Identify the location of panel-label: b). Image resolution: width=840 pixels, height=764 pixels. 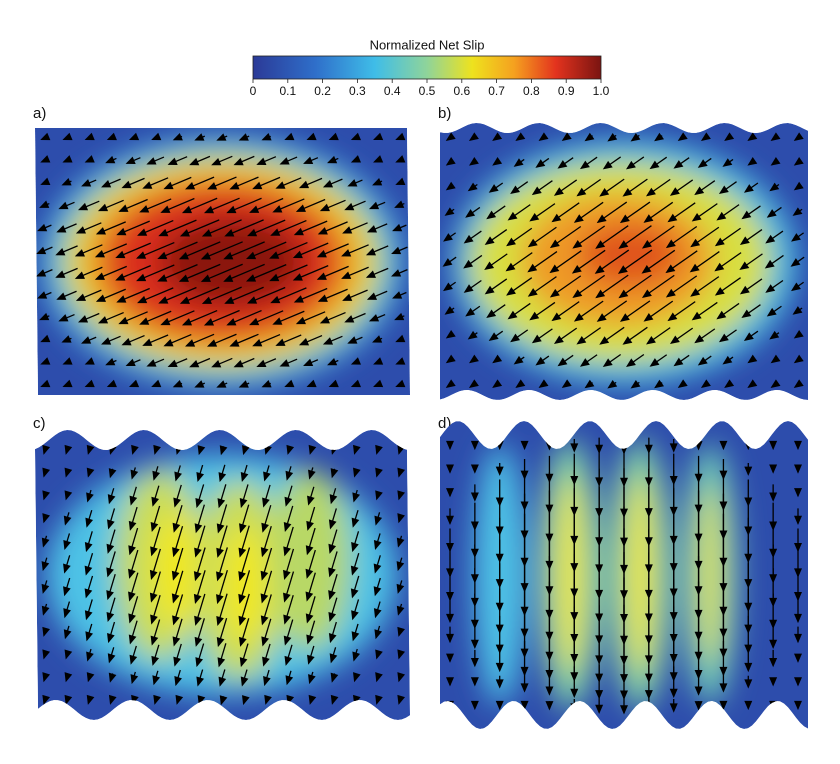
(444, 113).